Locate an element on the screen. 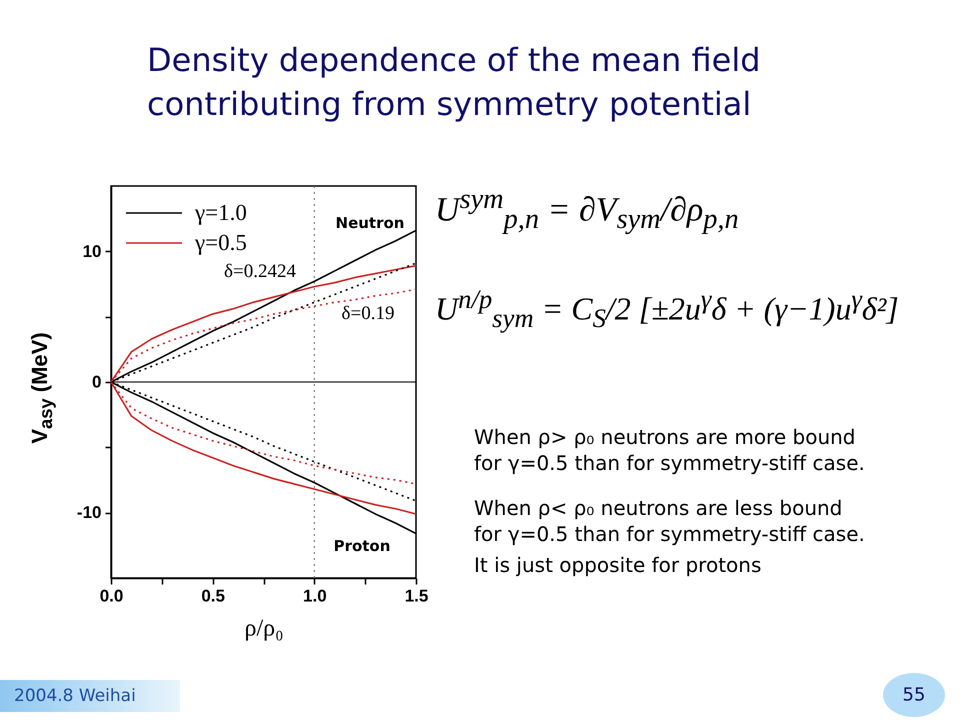  text: When ρ> ρ₀ neutrons are more bound for γ=0.5 than for symmetry-stiff case. is located at coordinates (670, 450).